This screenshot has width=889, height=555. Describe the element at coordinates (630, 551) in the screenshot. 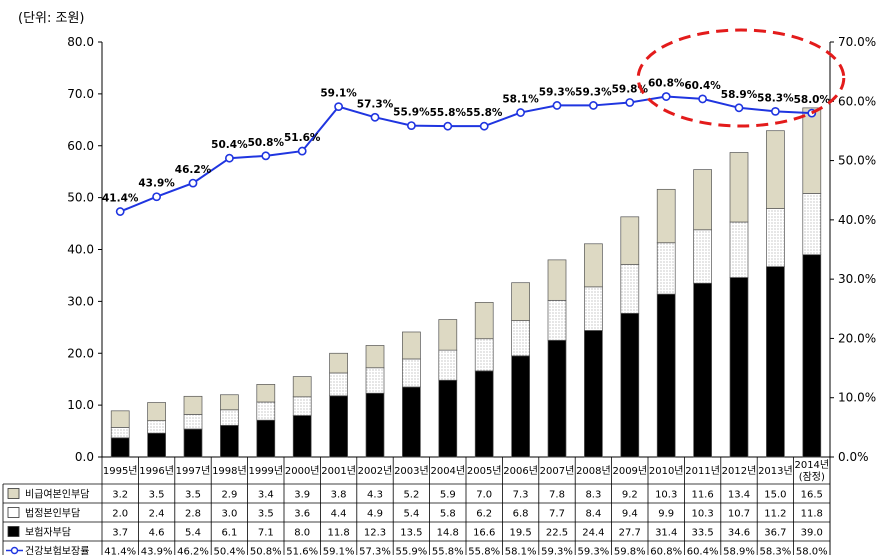

I see `table-cell: 59.8%` at that location.